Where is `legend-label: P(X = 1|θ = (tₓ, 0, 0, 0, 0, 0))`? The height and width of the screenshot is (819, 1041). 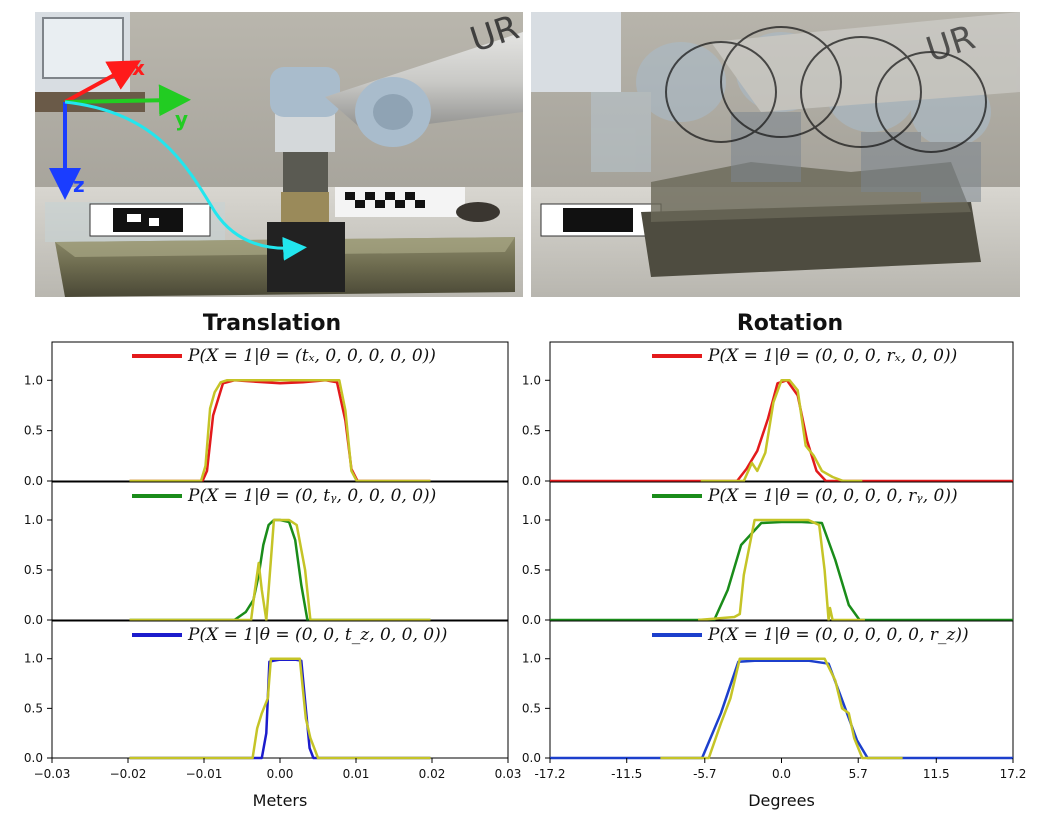 legend-label: P(X = 1|θ = (tₓ, 0, 0, 0, 0, 0)) is located at coordinates (311, 356).